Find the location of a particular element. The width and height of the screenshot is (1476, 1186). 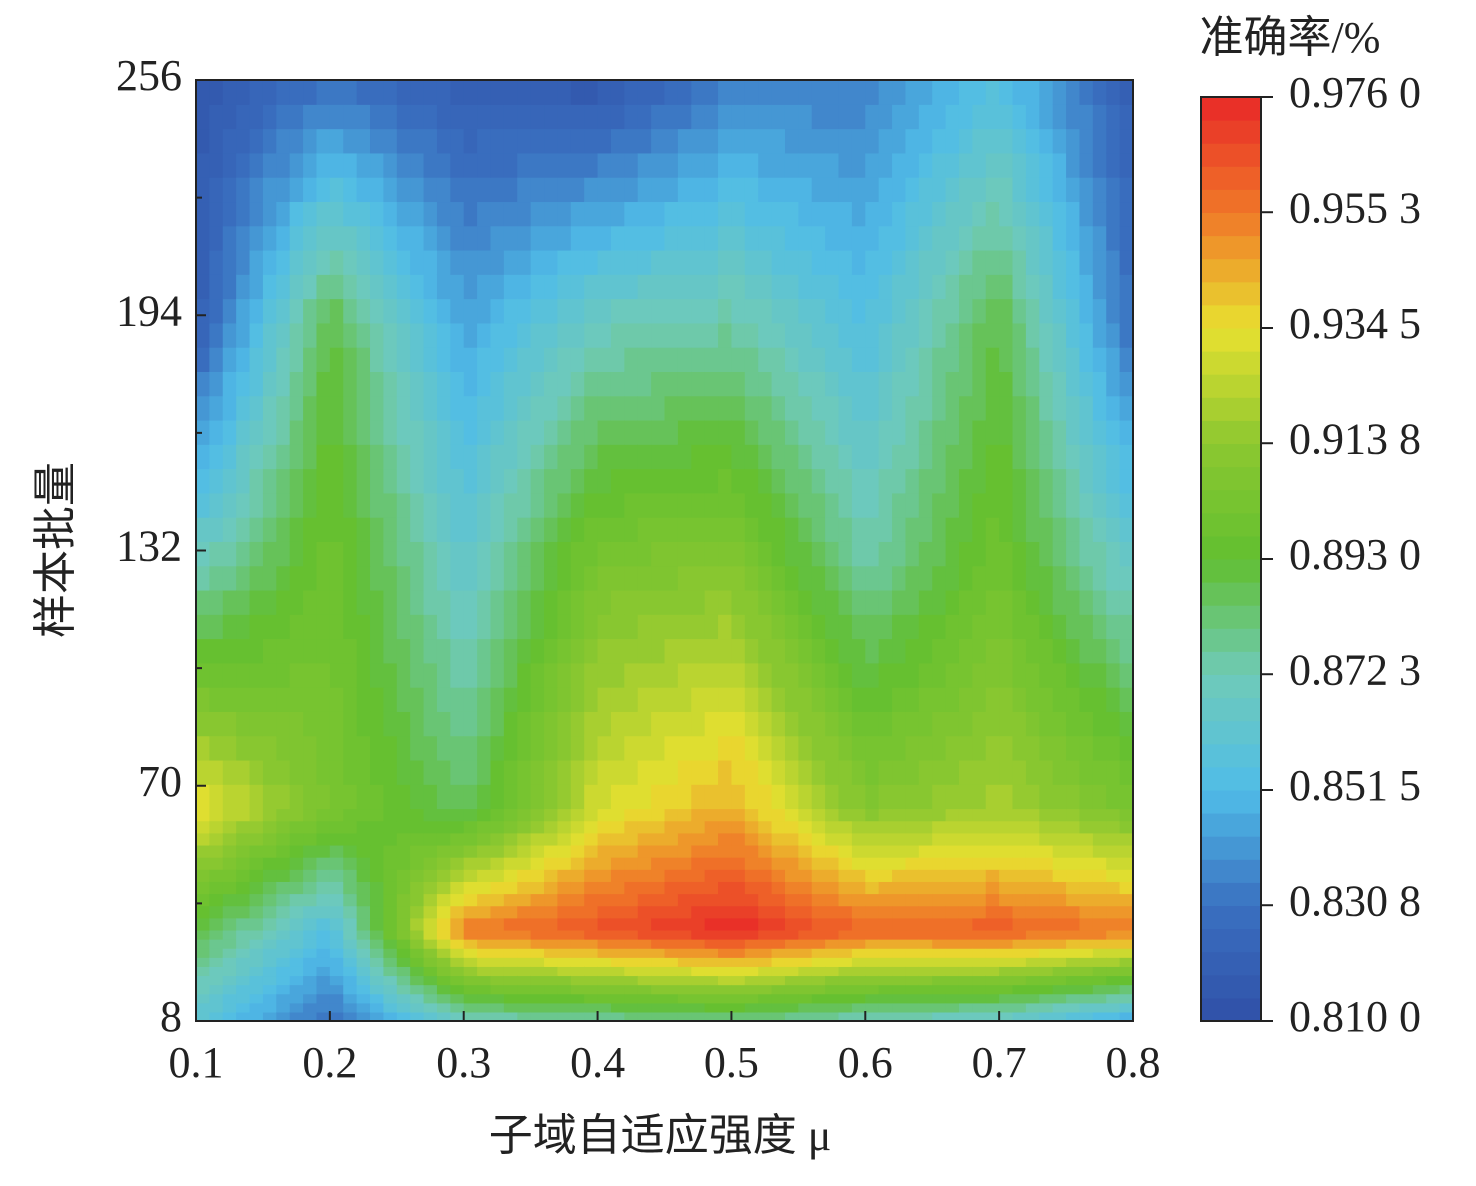

colorbar-band is located at coordinates (1231, 640).